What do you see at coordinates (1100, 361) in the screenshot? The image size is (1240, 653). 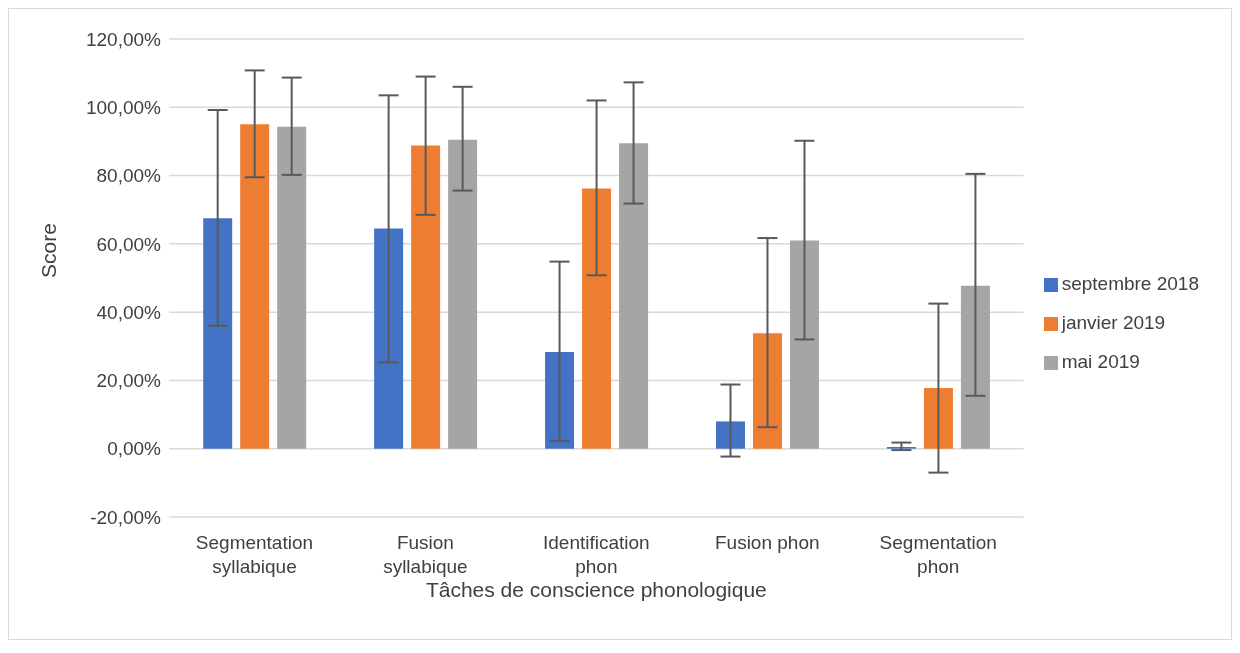 I see `legend-label: mai 2019` at bounding box center [1100, 361].